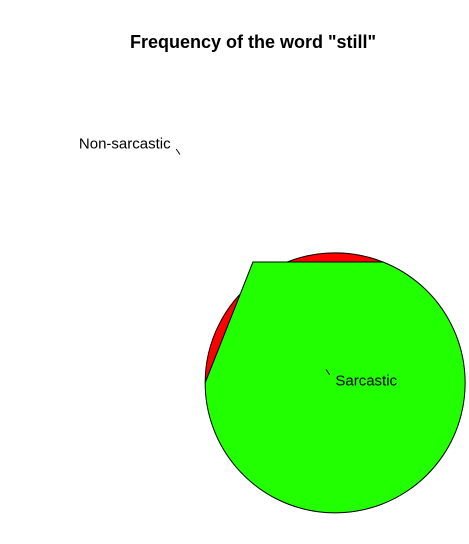  What do you see at coordinates (125, 144) in the screenshot?
I see `slice-label-non-sarcastic: Non-sarcastic` at bounding box center [125, 144].